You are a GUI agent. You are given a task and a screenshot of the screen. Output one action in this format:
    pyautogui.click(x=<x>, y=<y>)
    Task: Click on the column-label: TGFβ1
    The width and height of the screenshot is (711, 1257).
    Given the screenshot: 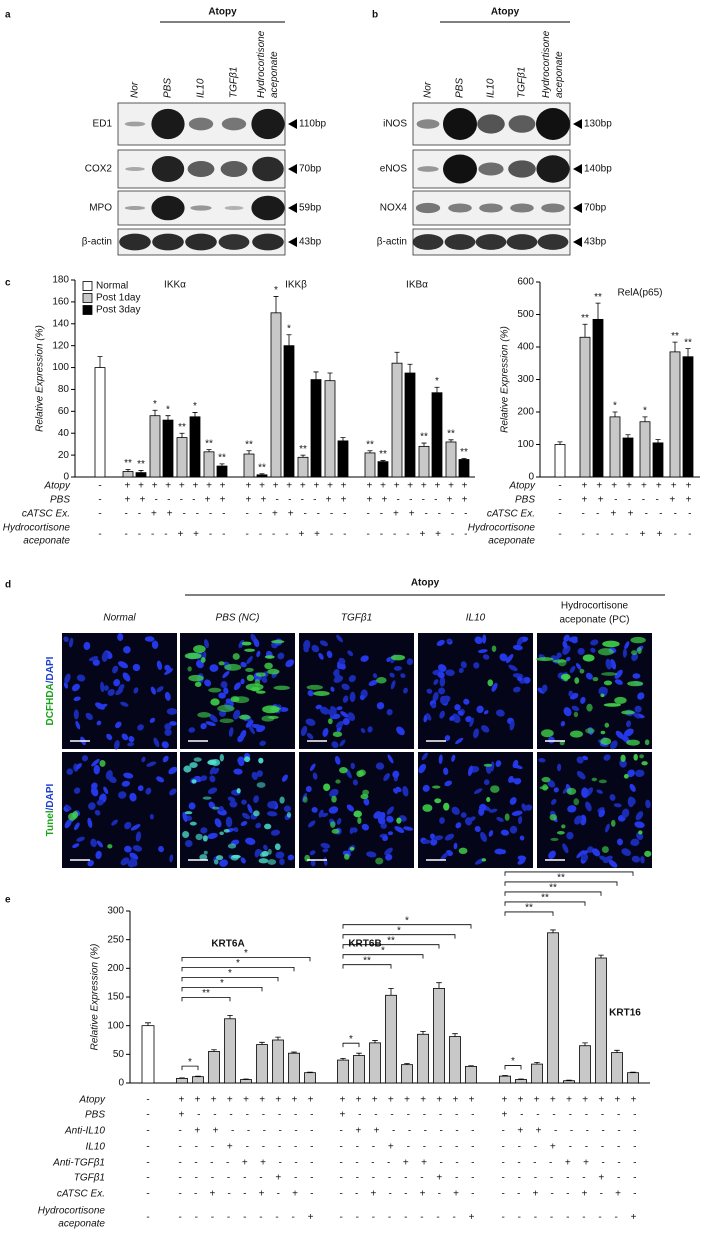 What is the action you would take?
    pyautogui.click(x=356, y=618)
    